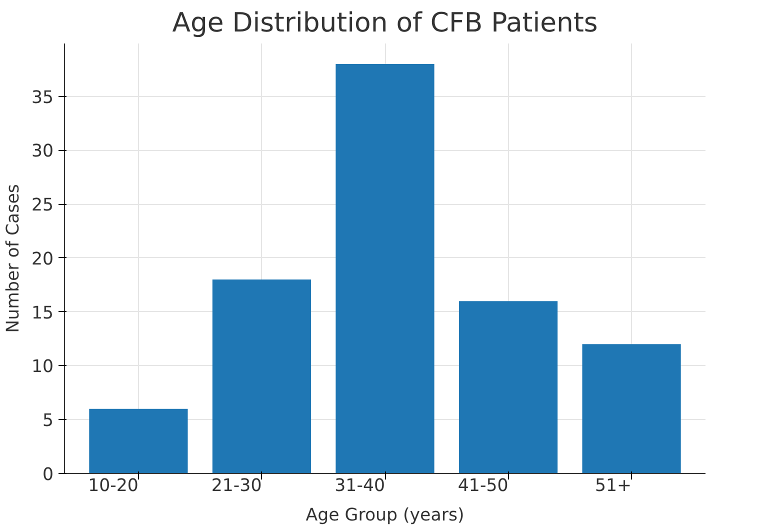  I want to click on x-tick-label: 21-30, so click(236, 486).